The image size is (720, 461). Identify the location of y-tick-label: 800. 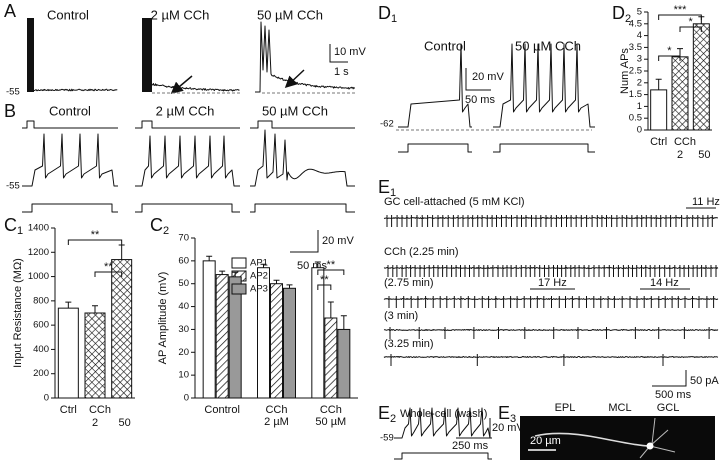
(41, 300).